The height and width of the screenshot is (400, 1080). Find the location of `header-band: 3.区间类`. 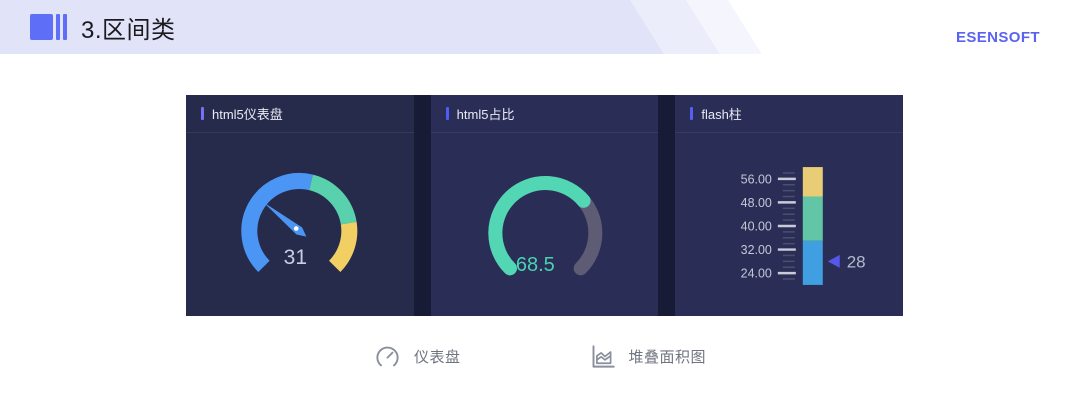

header-band: 3.区间类 is located at coordinates (540, 27).